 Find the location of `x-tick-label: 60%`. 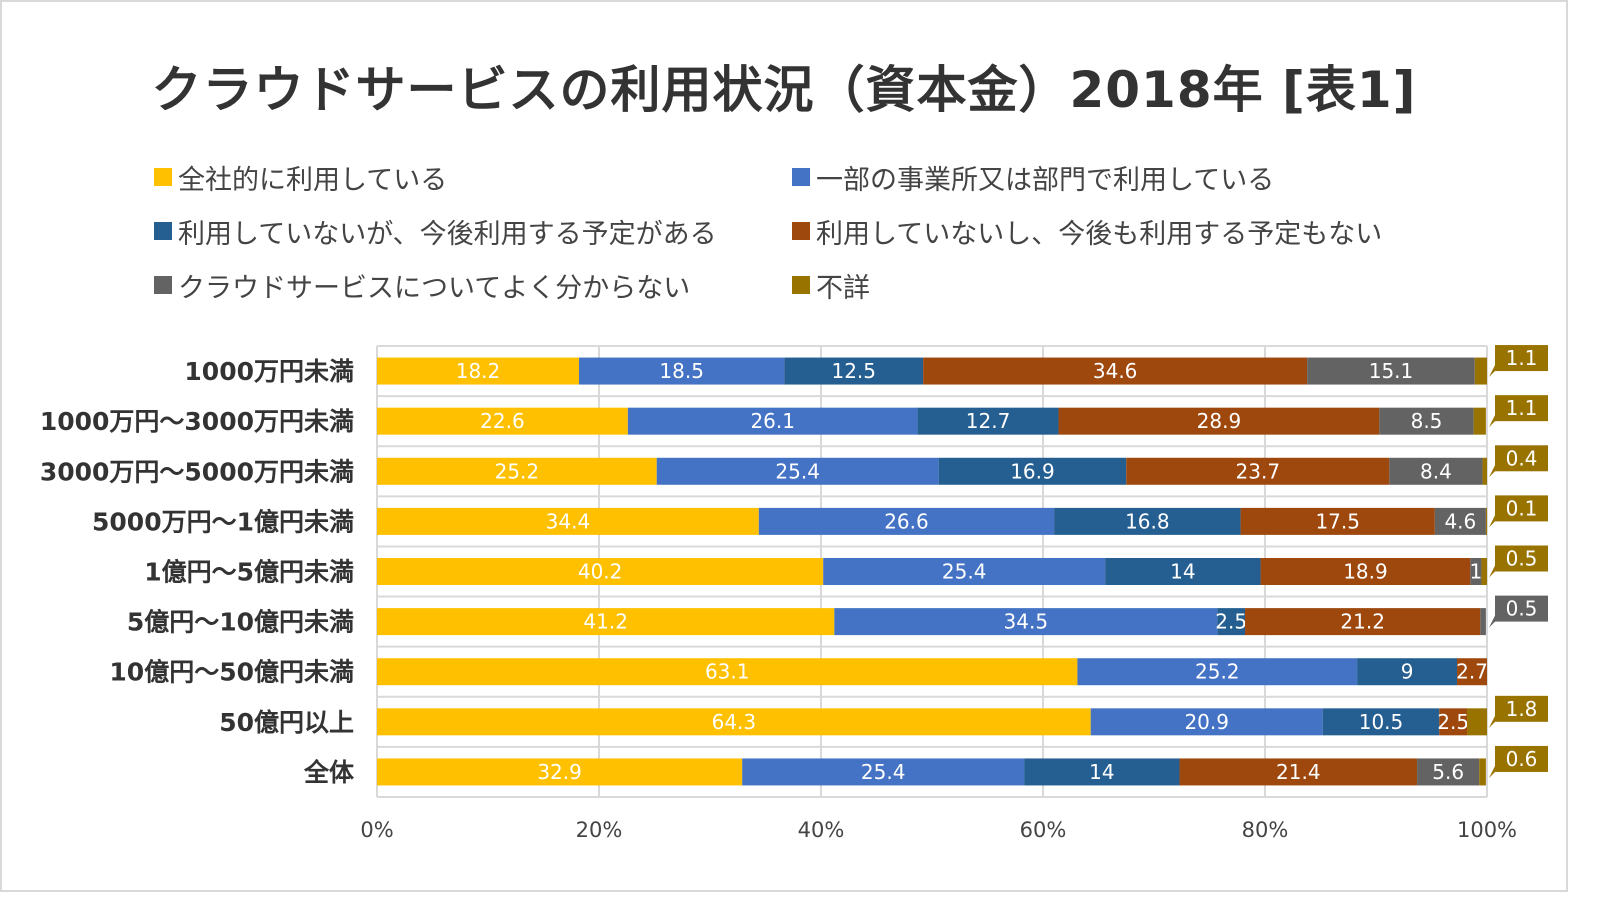

x-tick-label: 60% is located at coordinates (1043, 830).